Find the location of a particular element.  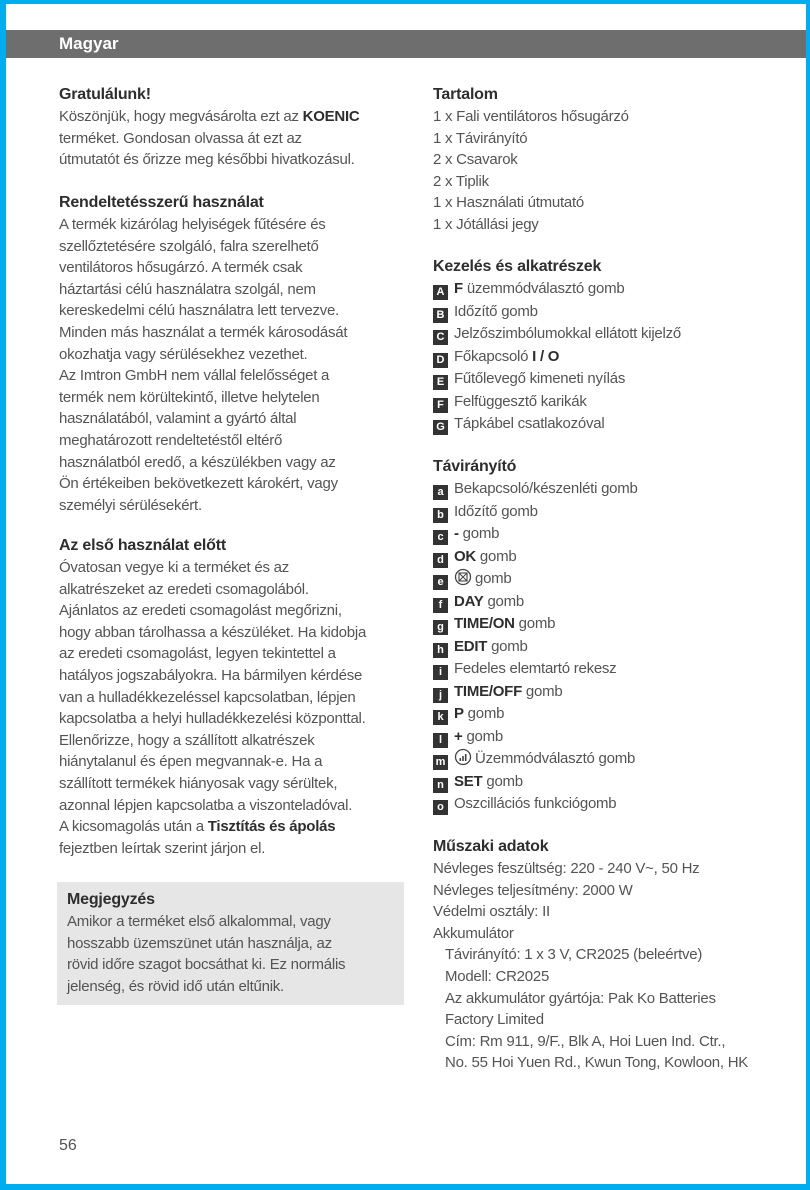

list-item: d OK gomb is located at coordinates (535, 557).